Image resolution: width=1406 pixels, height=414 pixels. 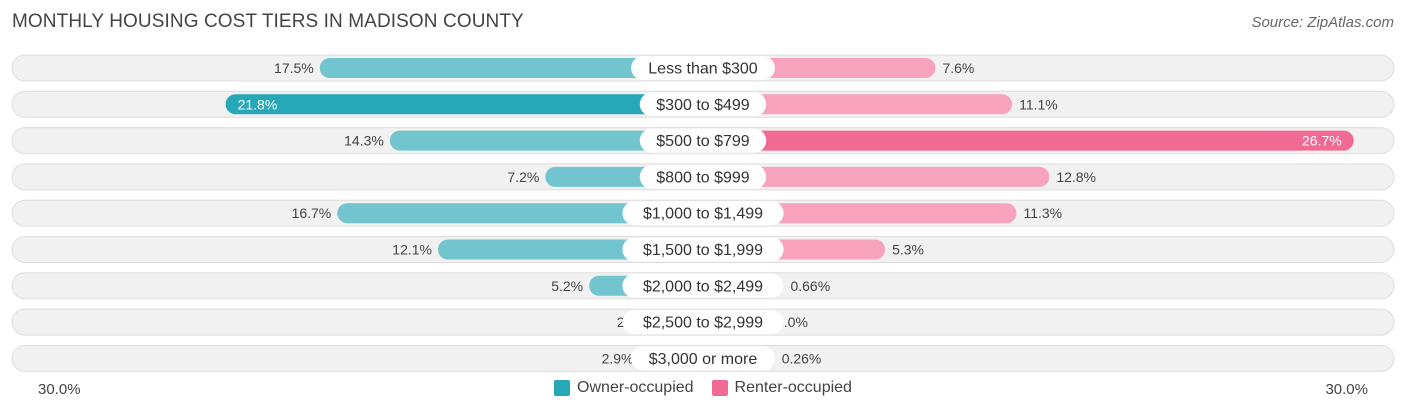 I want to click on category-label: $300 to $499, so click(x=703, y=105).